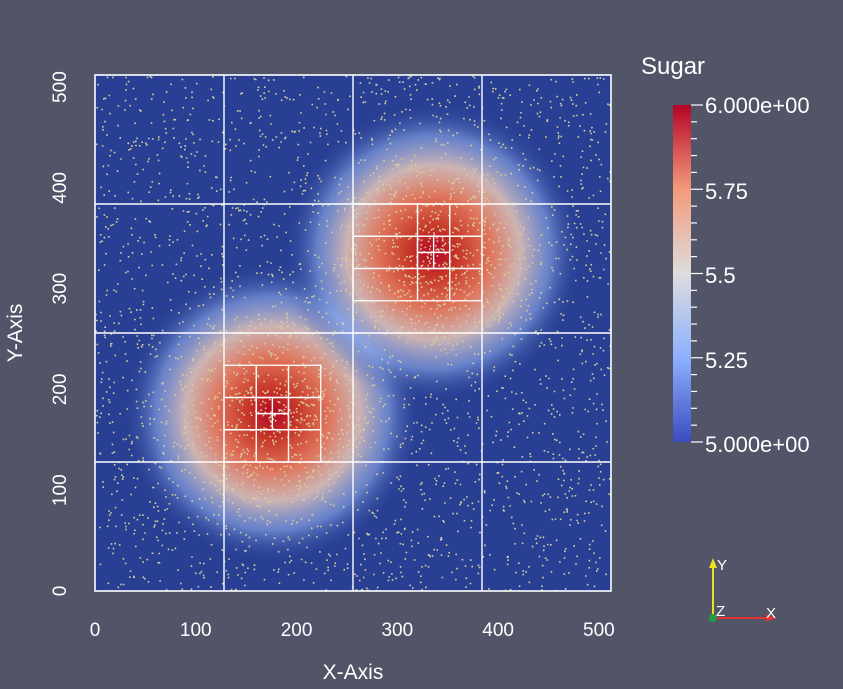 The width and height of the screenshot is (843, 689). I want to click on y-tick-label: 300, so click(60, 289).